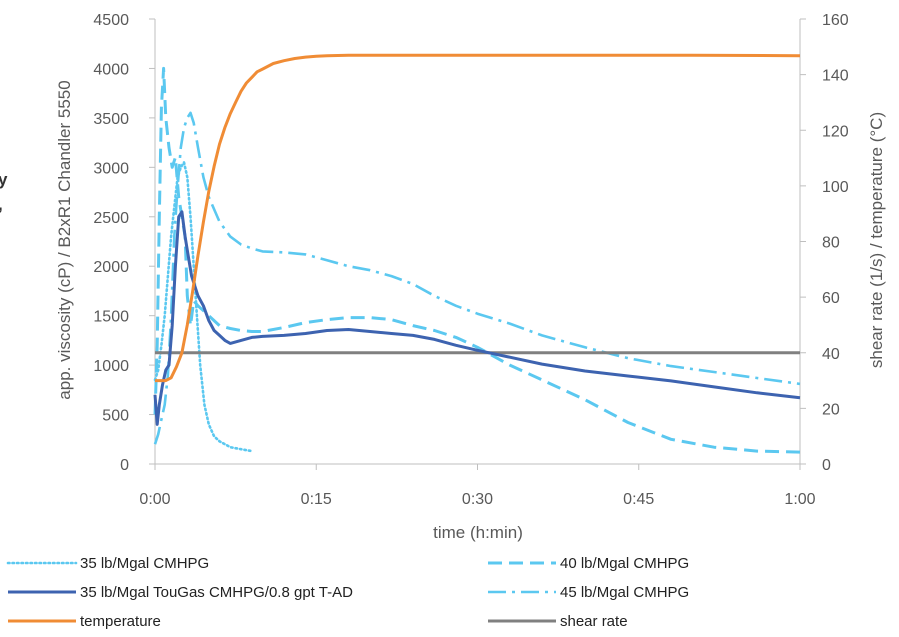 This screenshot has width=899, height=637. I want to click on cropped-edge-label-1: y, so click(4, 179).